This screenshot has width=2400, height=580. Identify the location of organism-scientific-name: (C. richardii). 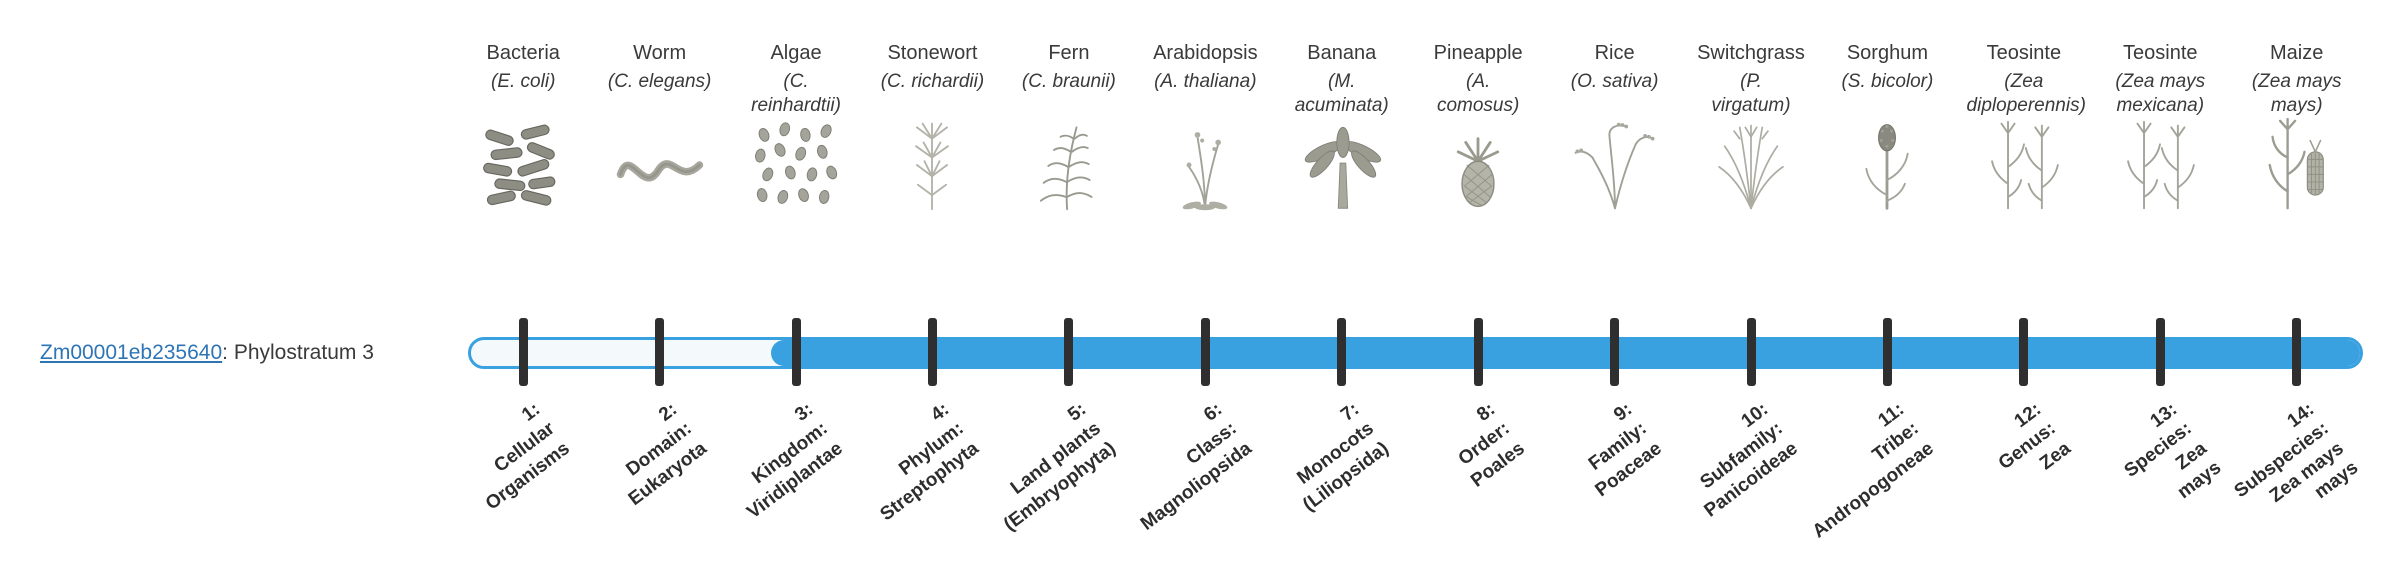
(932, 81).